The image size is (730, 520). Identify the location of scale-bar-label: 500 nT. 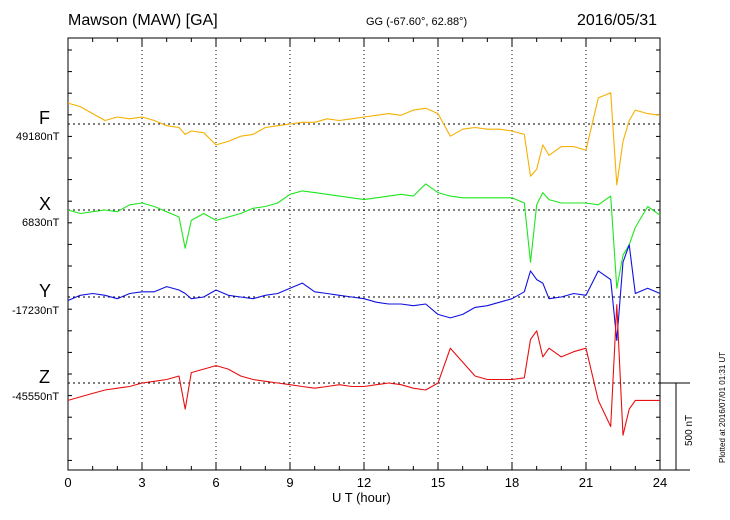
(689, 430).